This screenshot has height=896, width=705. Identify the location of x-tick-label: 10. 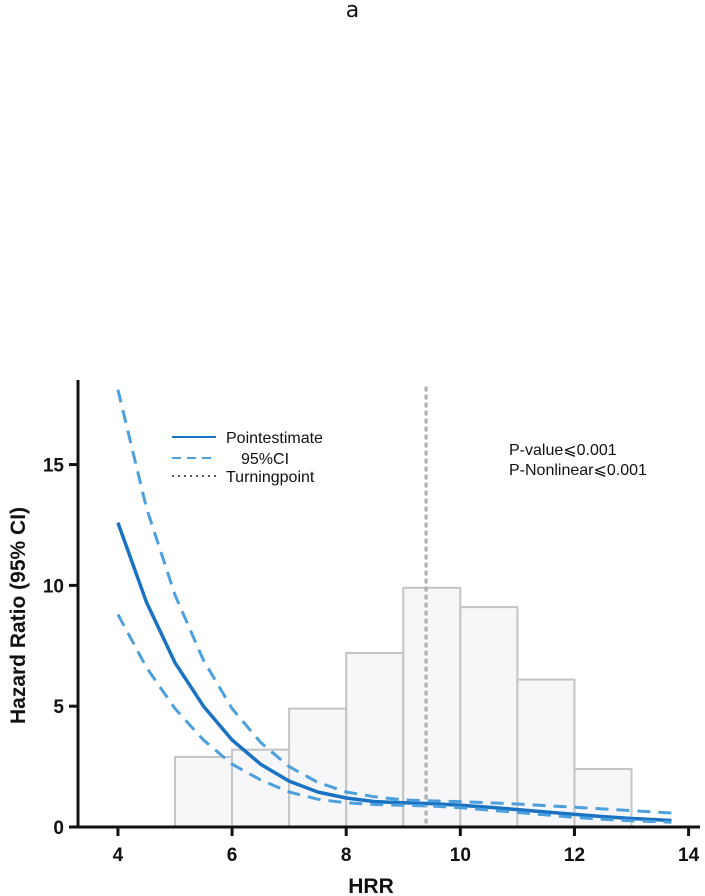
(460, 855).